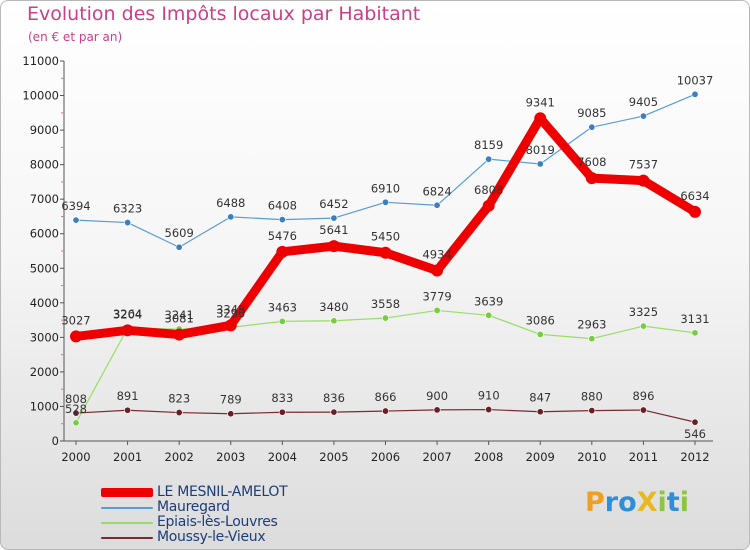 This screenshot has width=750, height=550. I want to click on data-label: 847, so click(540, 398).